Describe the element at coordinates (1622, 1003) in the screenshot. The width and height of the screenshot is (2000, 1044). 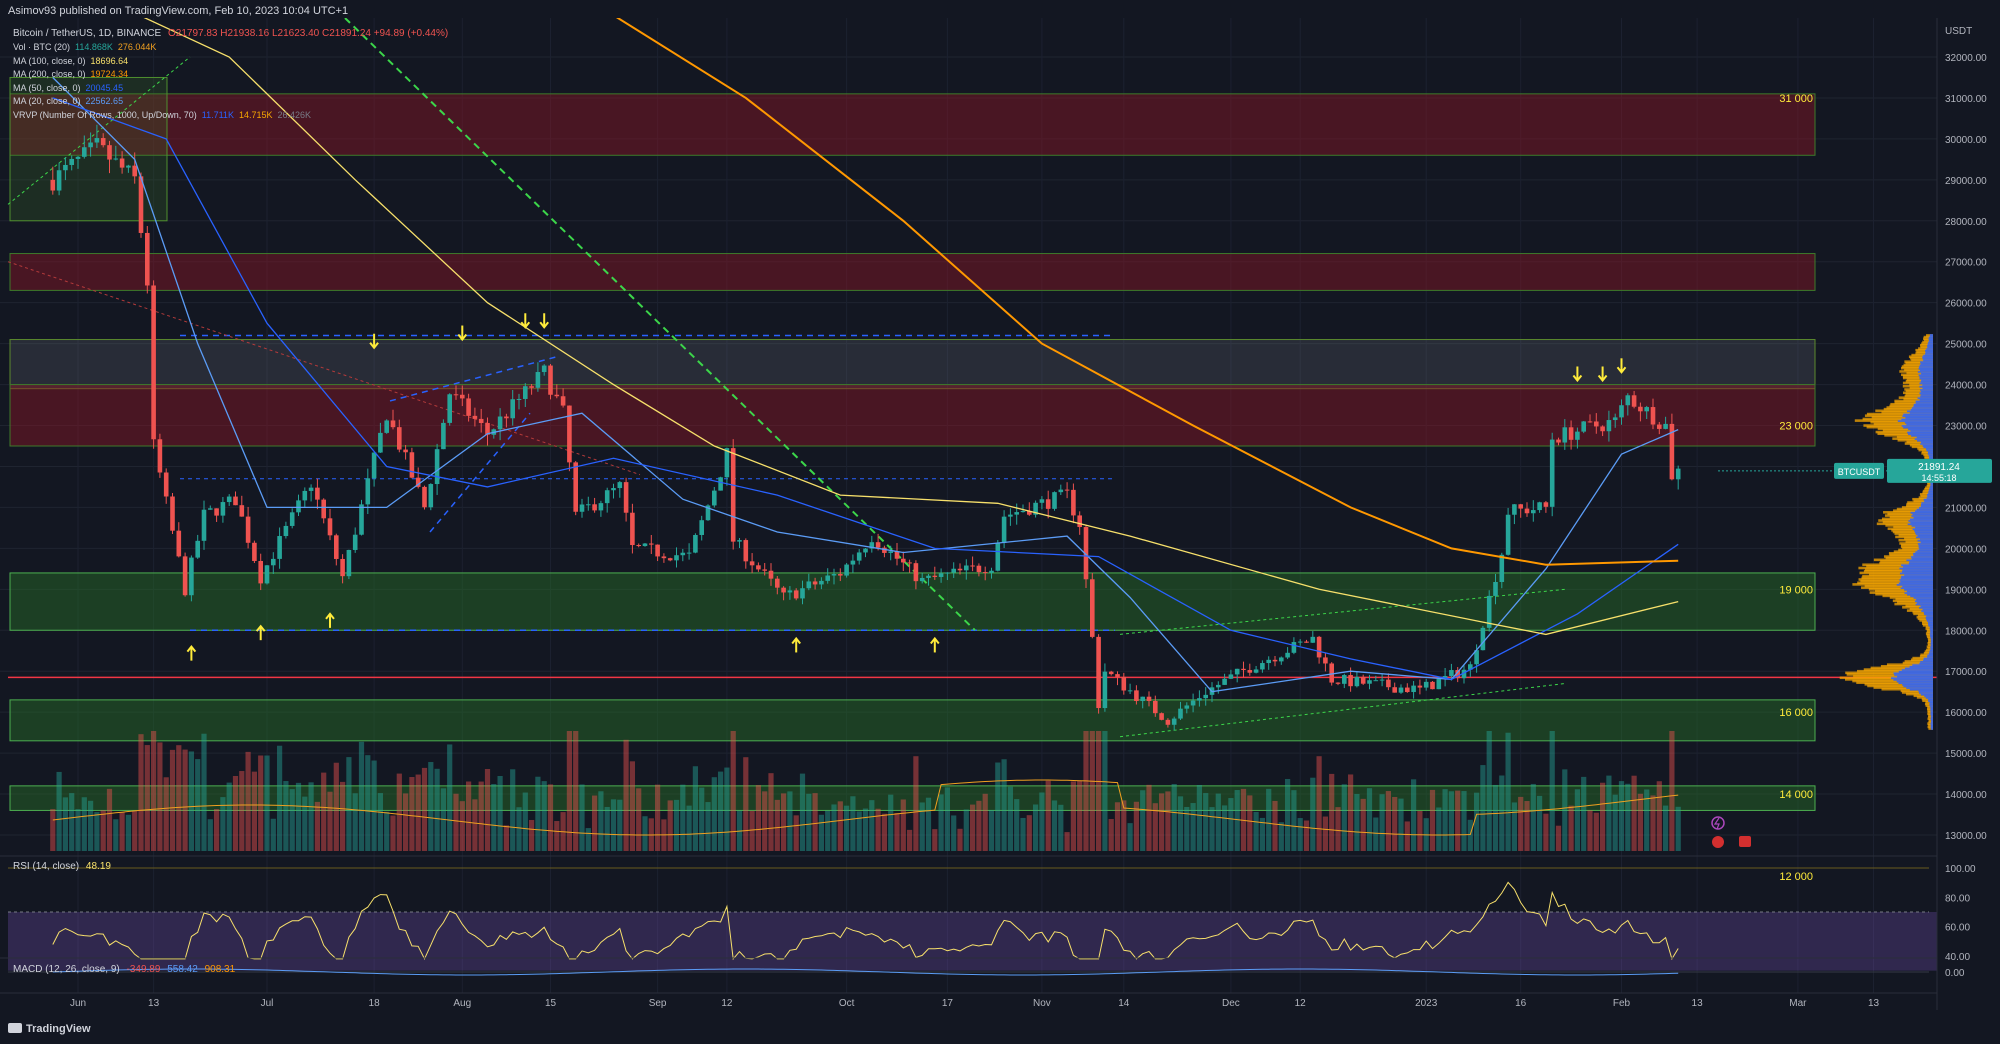
I see `time-tick-label: Feb` at that location.